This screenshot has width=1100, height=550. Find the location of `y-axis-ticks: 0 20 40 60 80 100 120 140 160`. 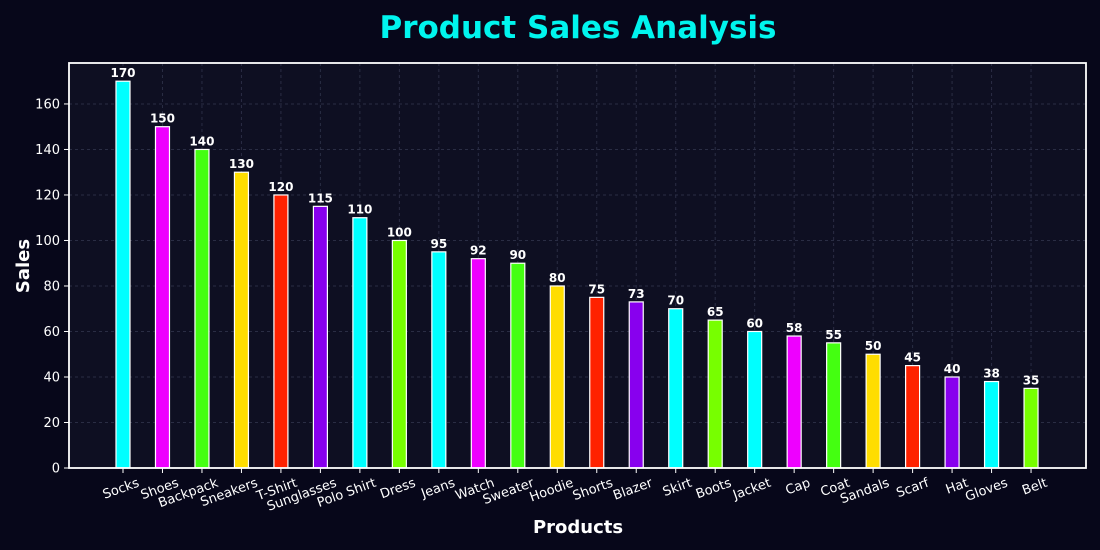

y-axis-ticks: 0 20 40 60 80 100 120 140 160 is located at coordinates (52, 287).